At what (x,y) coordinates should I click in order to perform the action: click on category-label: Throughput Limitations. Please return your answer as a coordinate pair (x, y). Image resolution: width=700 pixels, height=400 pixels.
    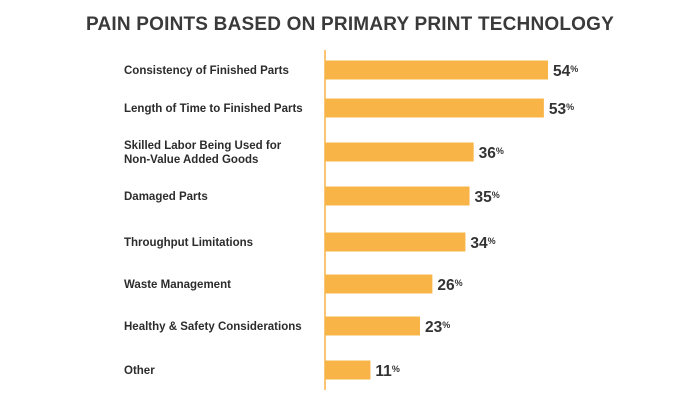
    Looking at the image, I should click on (188, 243).